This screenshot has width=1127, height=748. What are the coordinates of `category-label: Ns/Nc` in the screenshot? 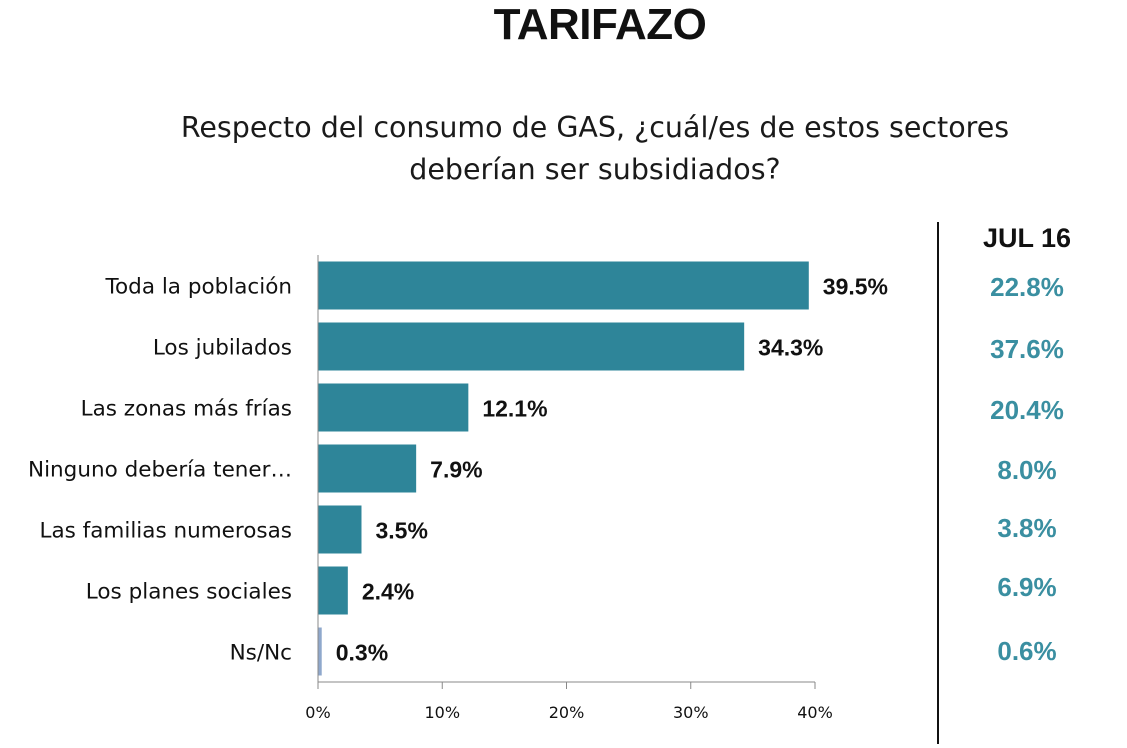 It's located at (261, 653).